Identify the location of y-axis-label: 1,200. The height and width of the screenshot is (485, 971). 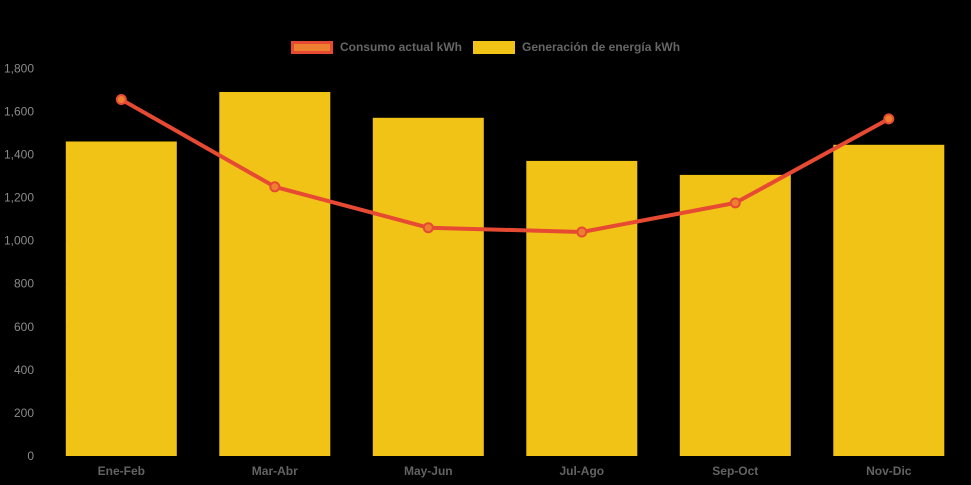
(19, 198).